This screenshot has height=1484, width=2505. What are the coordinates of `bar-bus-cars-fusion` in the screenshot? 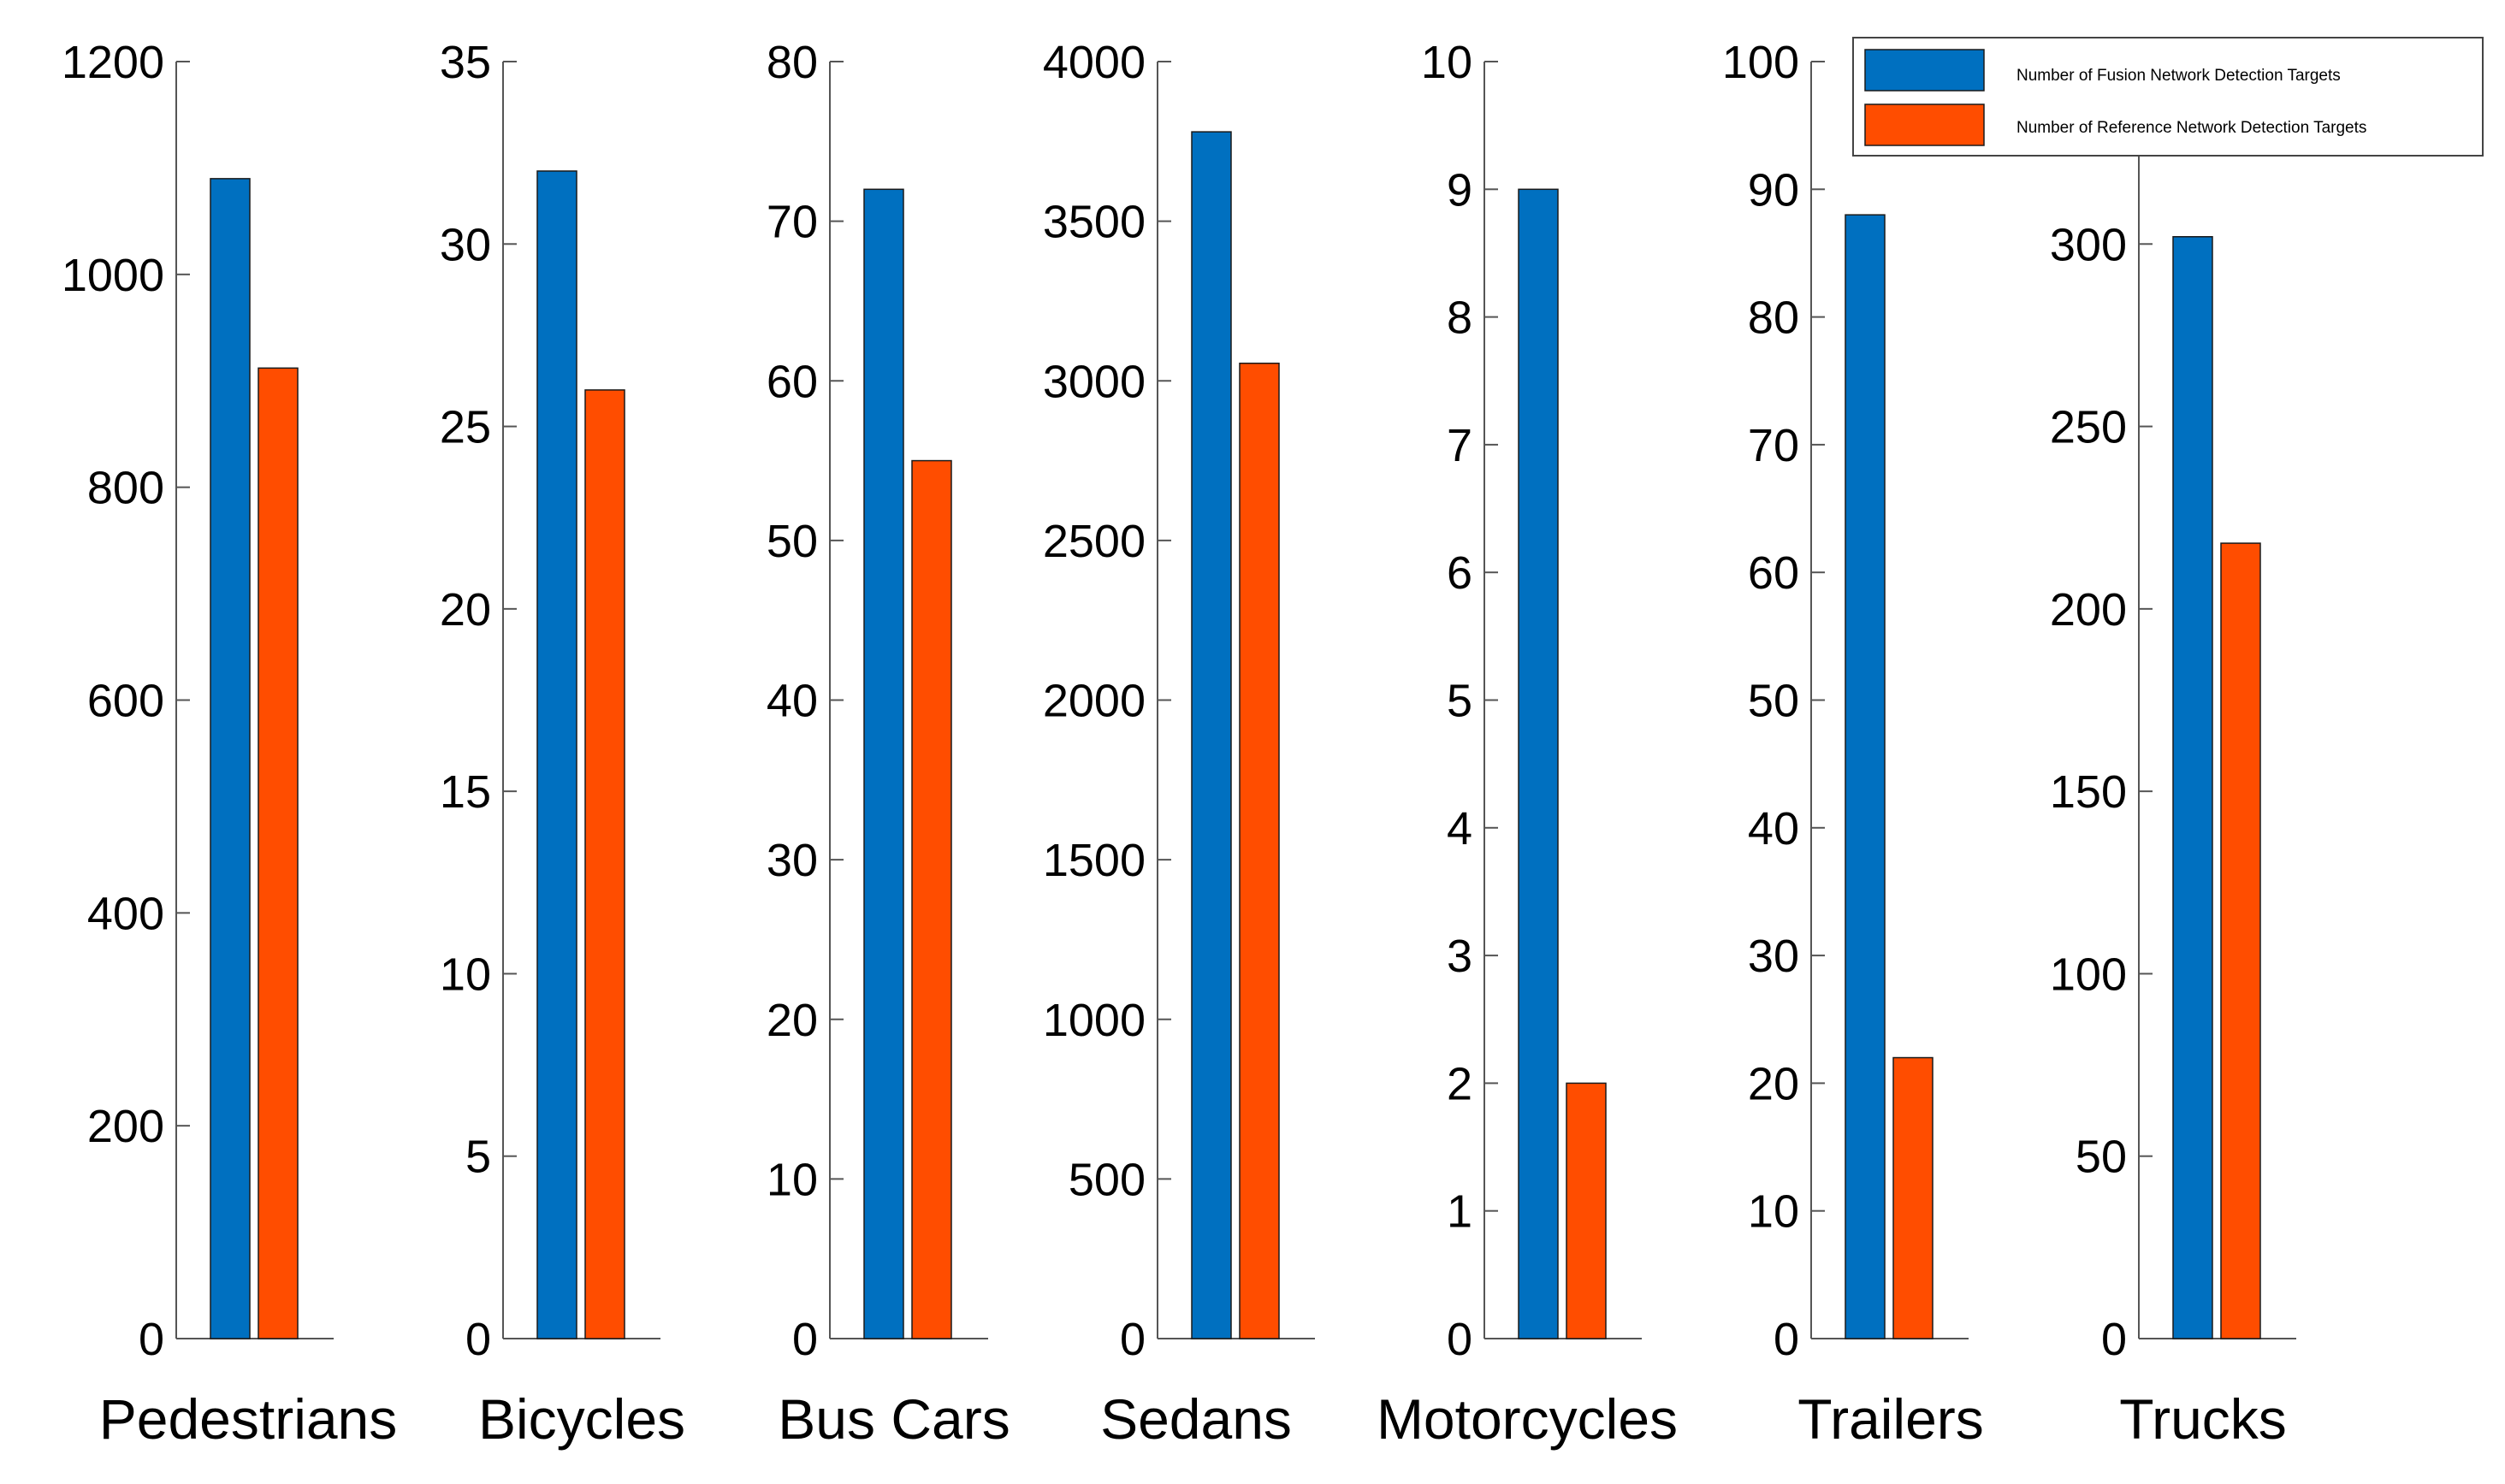 It's located at (883, 763).